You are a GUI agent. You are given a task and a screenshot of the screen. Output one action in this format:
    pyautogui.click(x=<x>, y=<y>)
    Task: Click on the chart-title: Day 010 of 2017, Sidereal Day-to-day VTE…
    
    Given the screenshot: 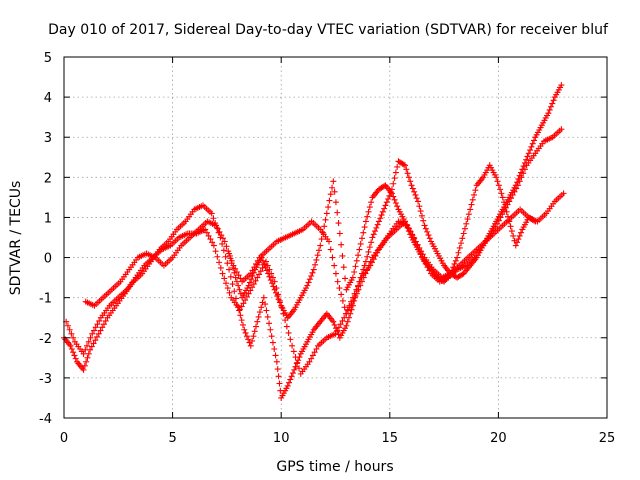 What is the action you would take?
    pyautogui.click(x=328, y=30)
    